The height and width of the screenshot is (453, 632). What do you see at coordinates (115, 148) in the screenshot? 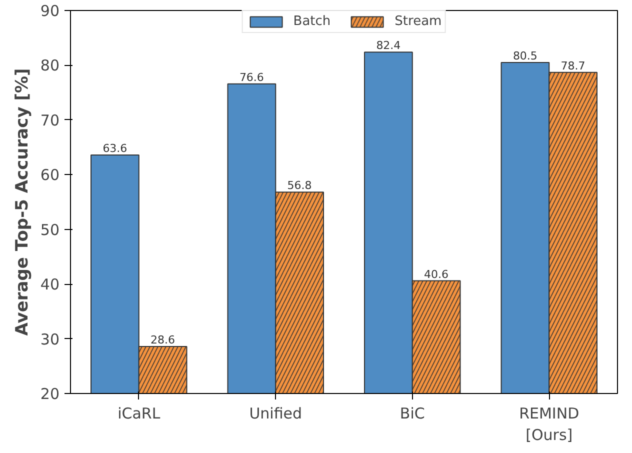
I see `data-label: 63.6` at bounding box center [115, 148].